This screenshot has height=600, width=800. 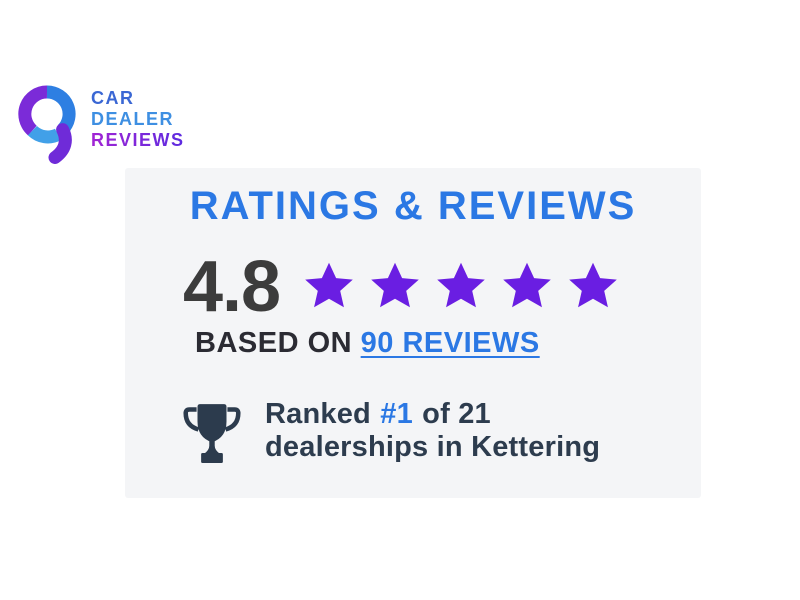 I want to click on rank-number: #1, so click(x=396, y=414).